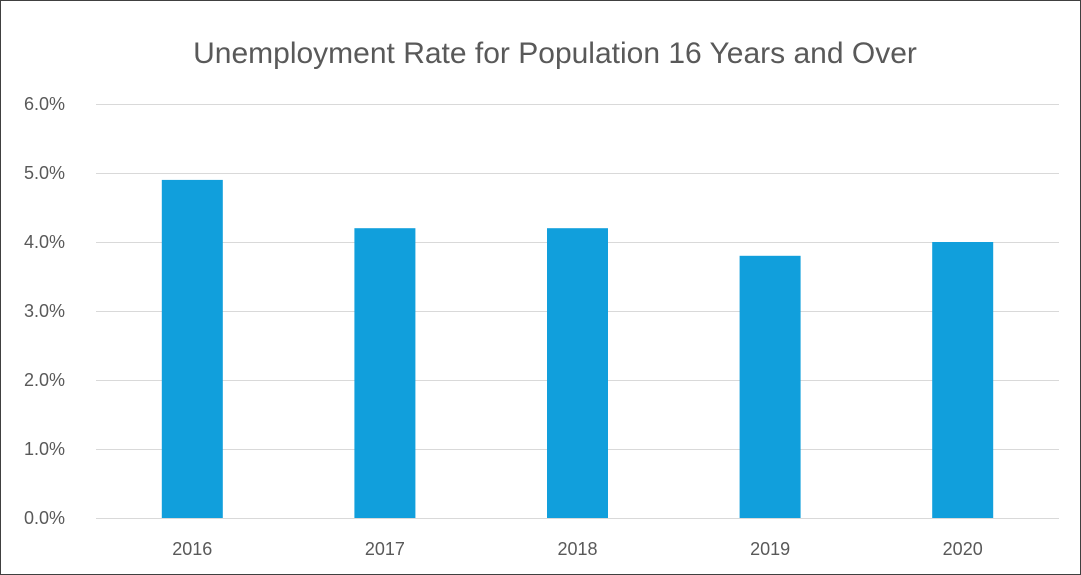 Image resolution: width=1081 pixels, height=575 pixels. I want to click on y-axis-ticks: 0.0% 1.0% 2.0% 3.0% 4.0% 5.0% 6.0%, so click(44, 311).